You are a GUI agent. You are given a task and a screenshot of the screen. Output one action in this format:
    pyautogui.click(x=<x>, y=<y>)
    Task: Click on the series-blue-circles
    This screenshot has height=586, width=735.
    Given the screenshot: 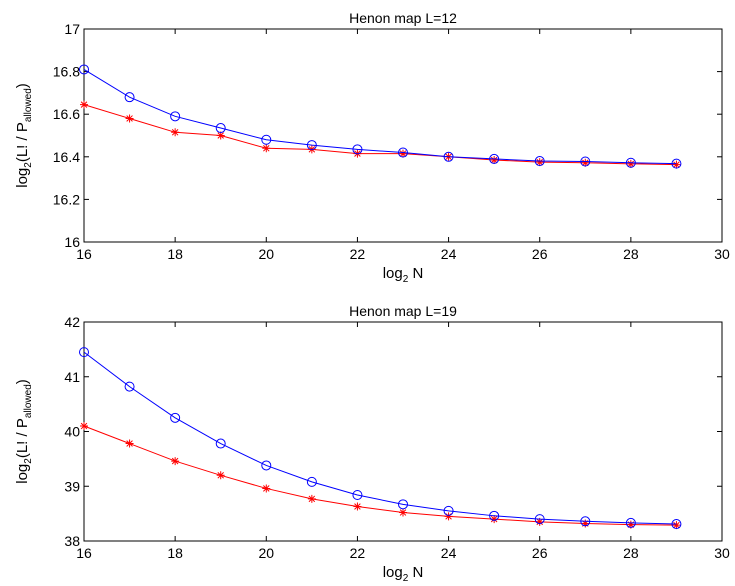 What is the action you would take?
    pyautogui.click(x=380, y=116)
    